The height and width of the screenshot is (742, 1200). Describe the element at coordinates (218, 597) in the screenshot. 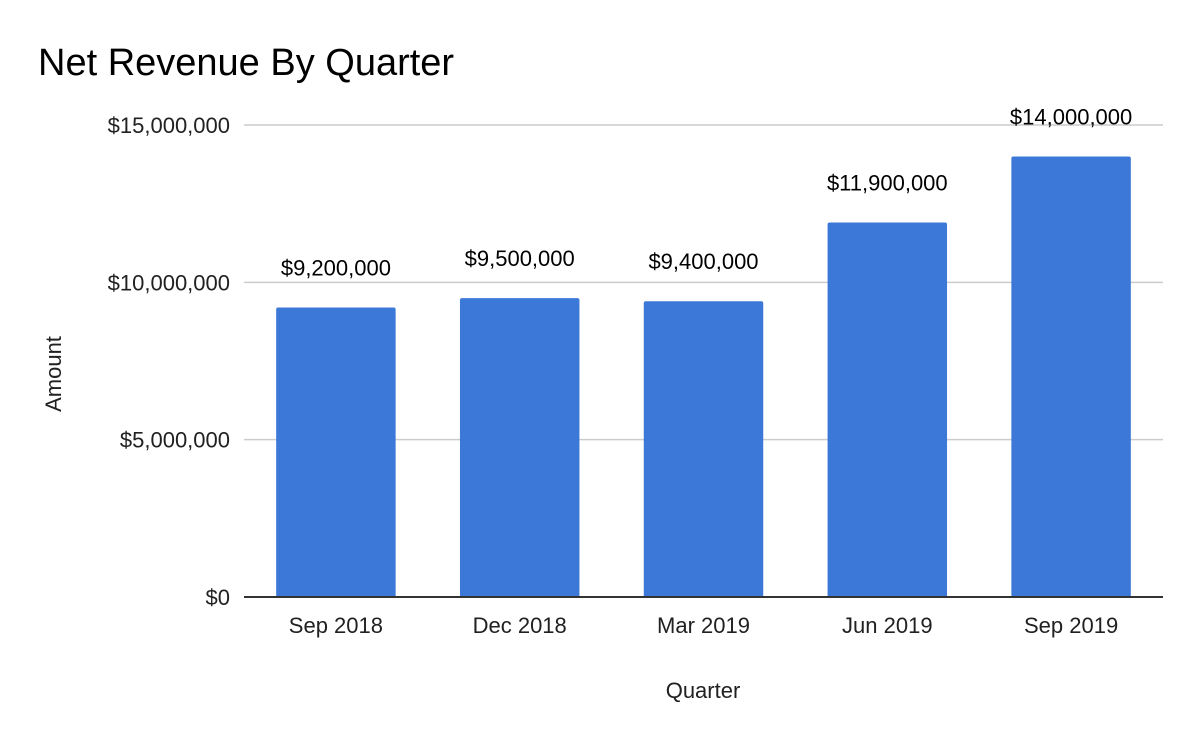

I see `y-tick-label: $0` at that location.